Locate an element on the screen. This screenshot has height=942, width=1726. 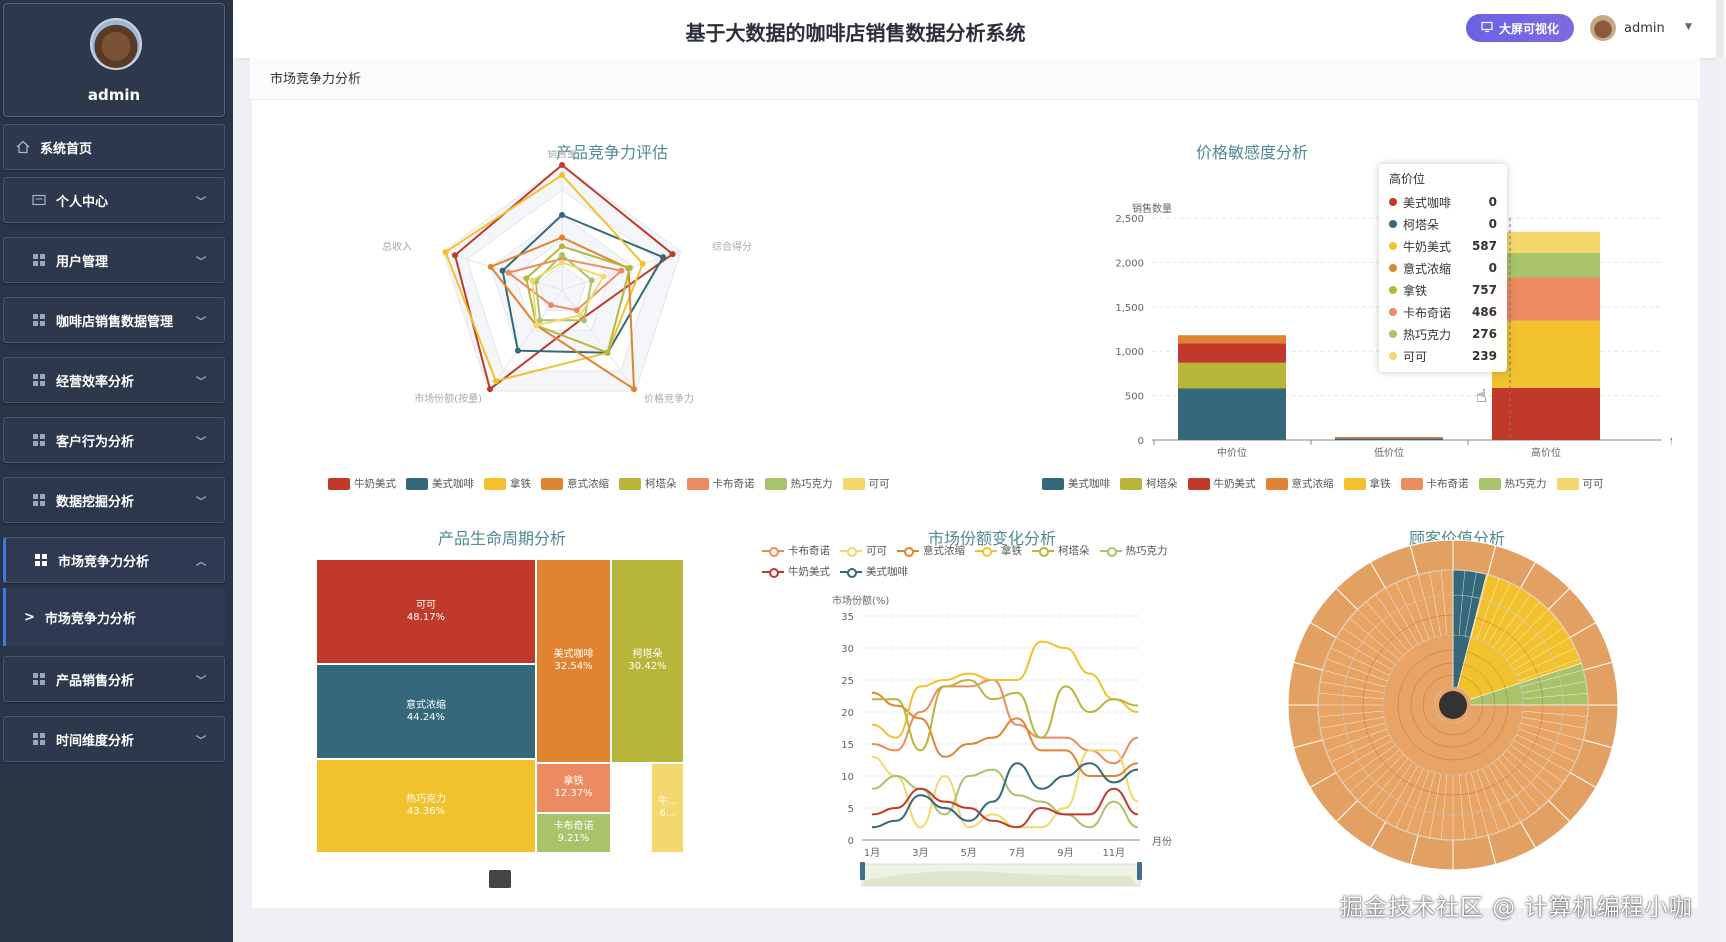
treemap-cell: 柯塔朵 30.42% is located at coordinates (647, 661).